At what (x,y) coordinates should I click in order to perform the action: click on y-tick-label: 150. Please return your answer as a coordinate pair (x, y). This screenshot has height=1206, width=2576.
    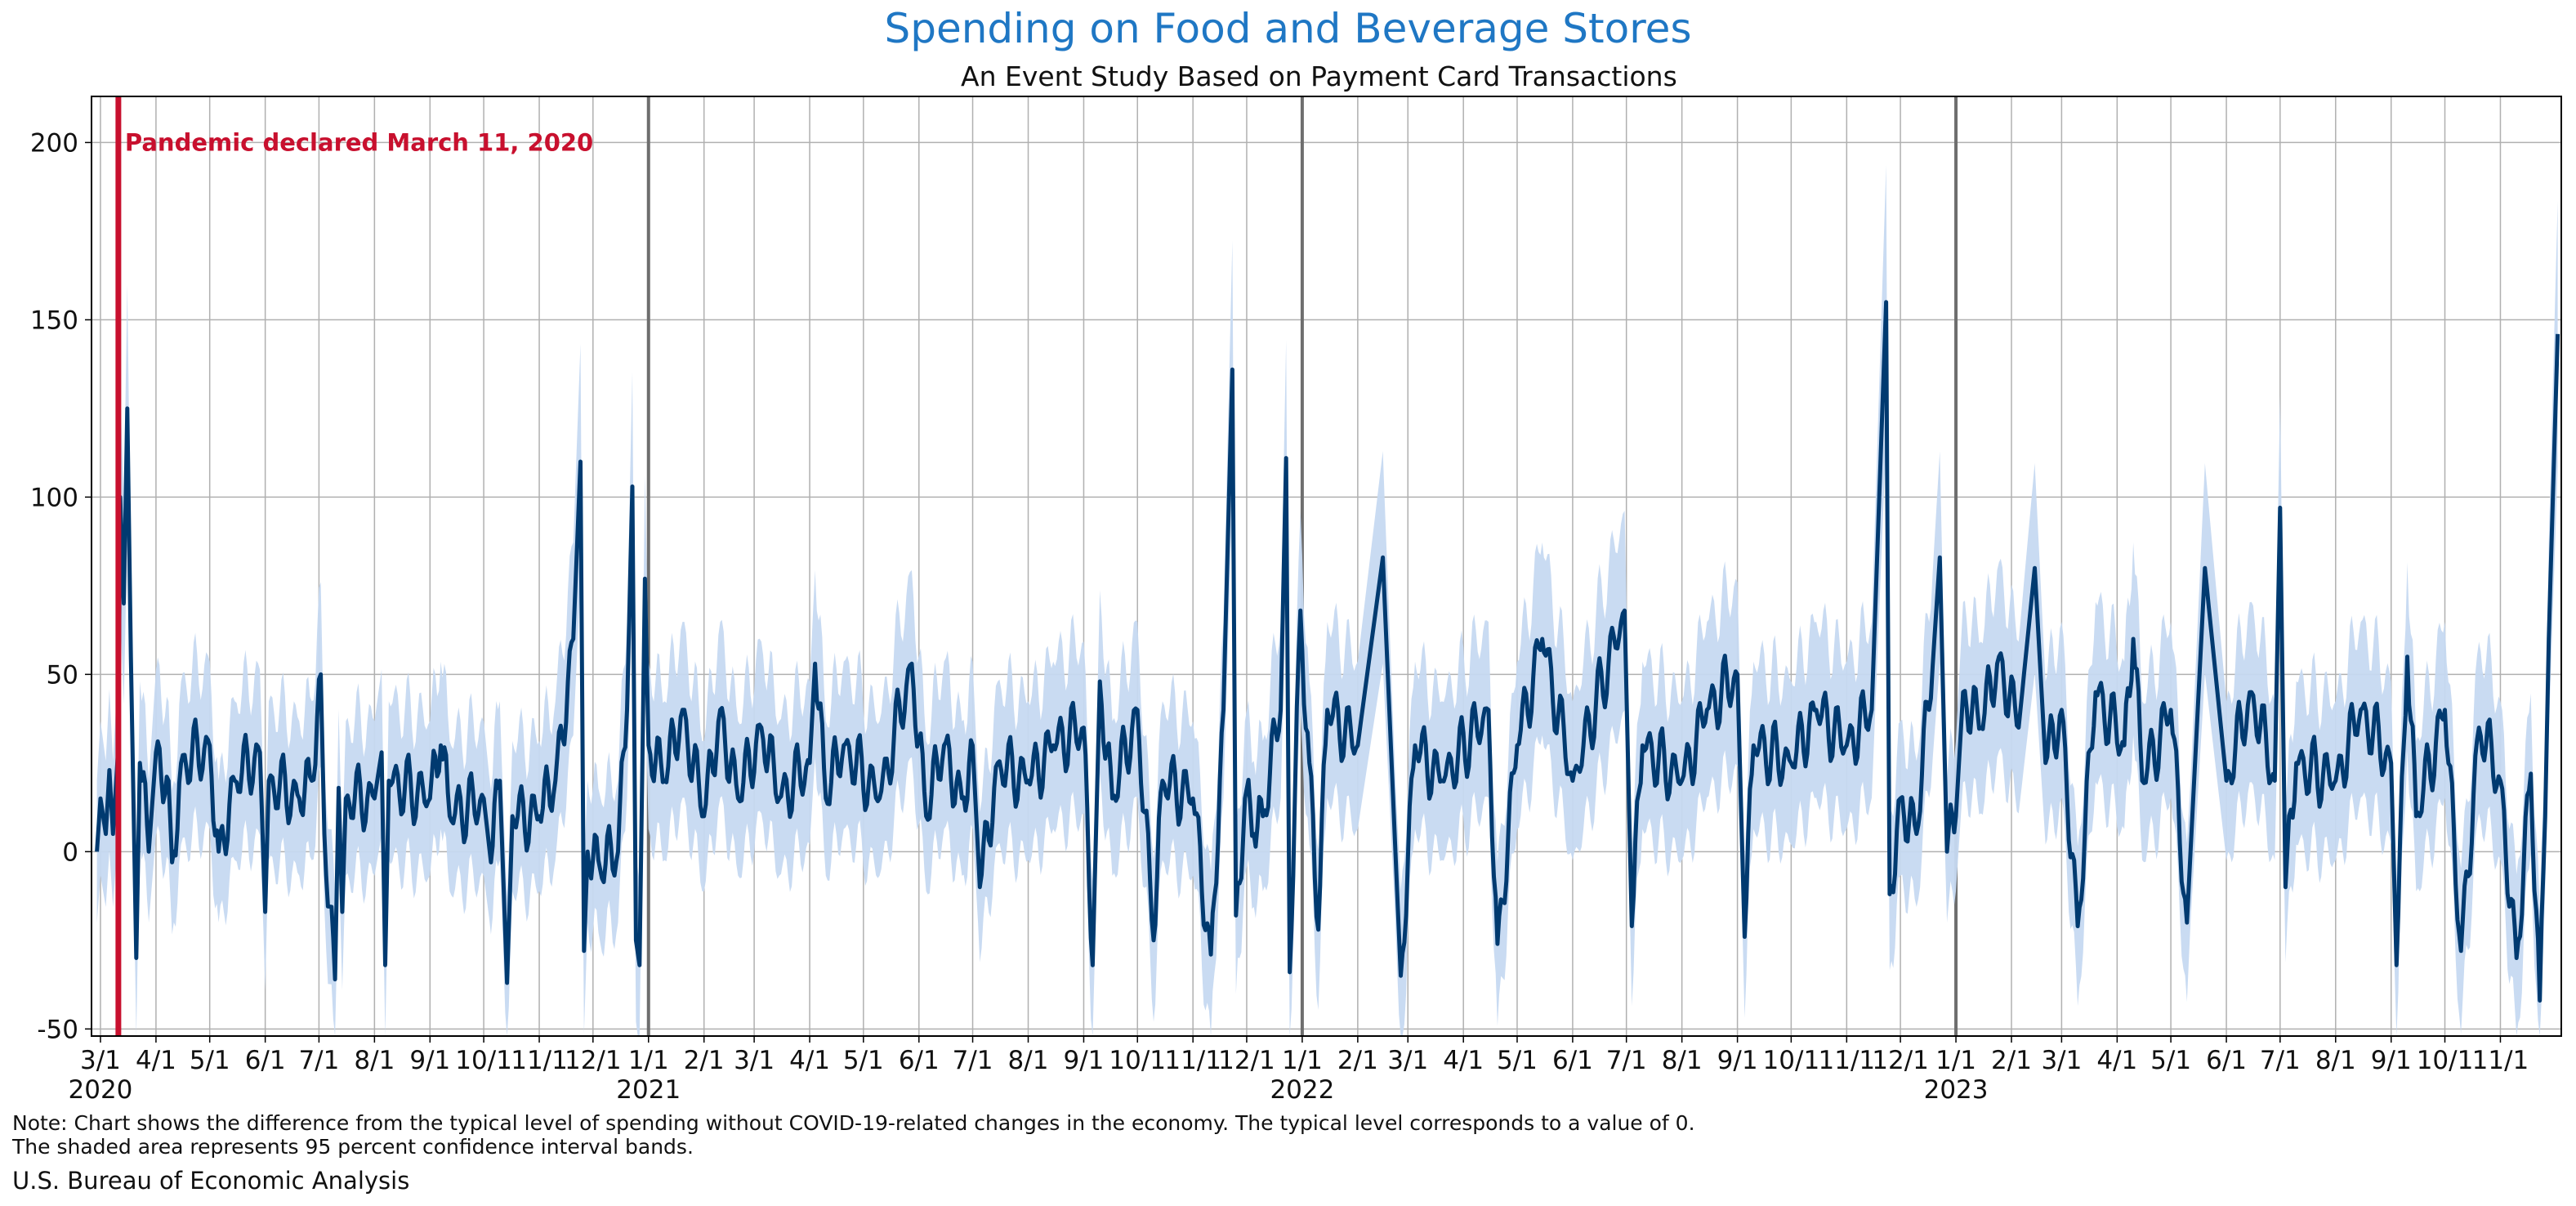
    Looking at the image, I should click on (54, 320).